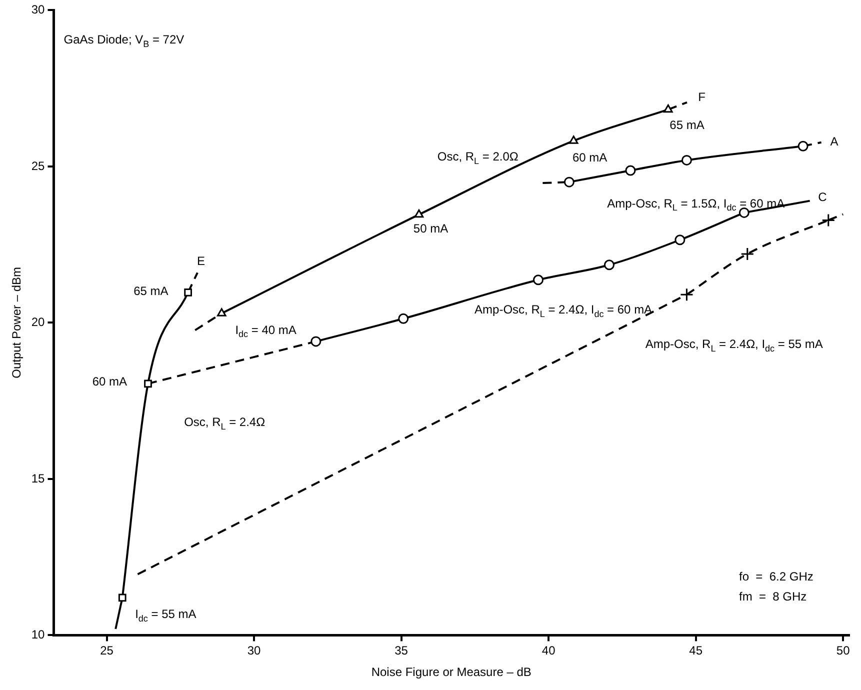 This screenshot has height=690, width=861. What do you see at coordinates (776, 577) in the screenshot?
I see `annotation: fo = 6.2 GHz` at bounding box center [776, 577].